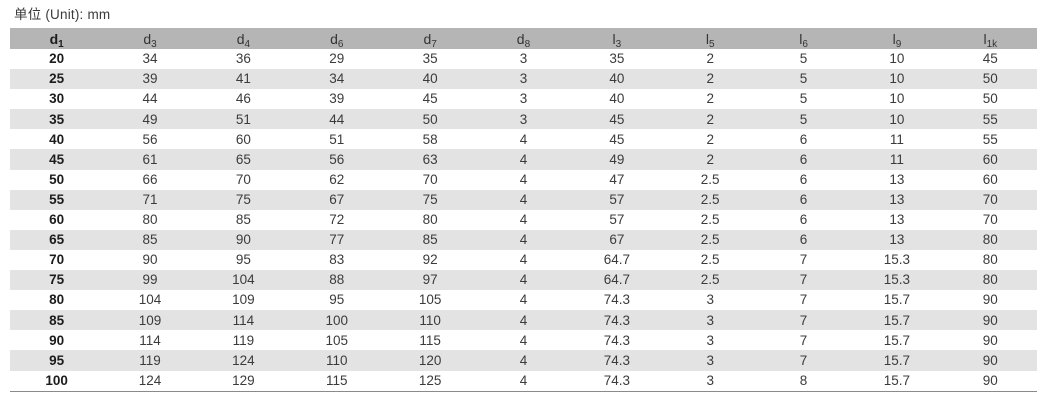 This screenshot has width=1047, height=400. I want to click on table-cell: 44, so click(337, 119).